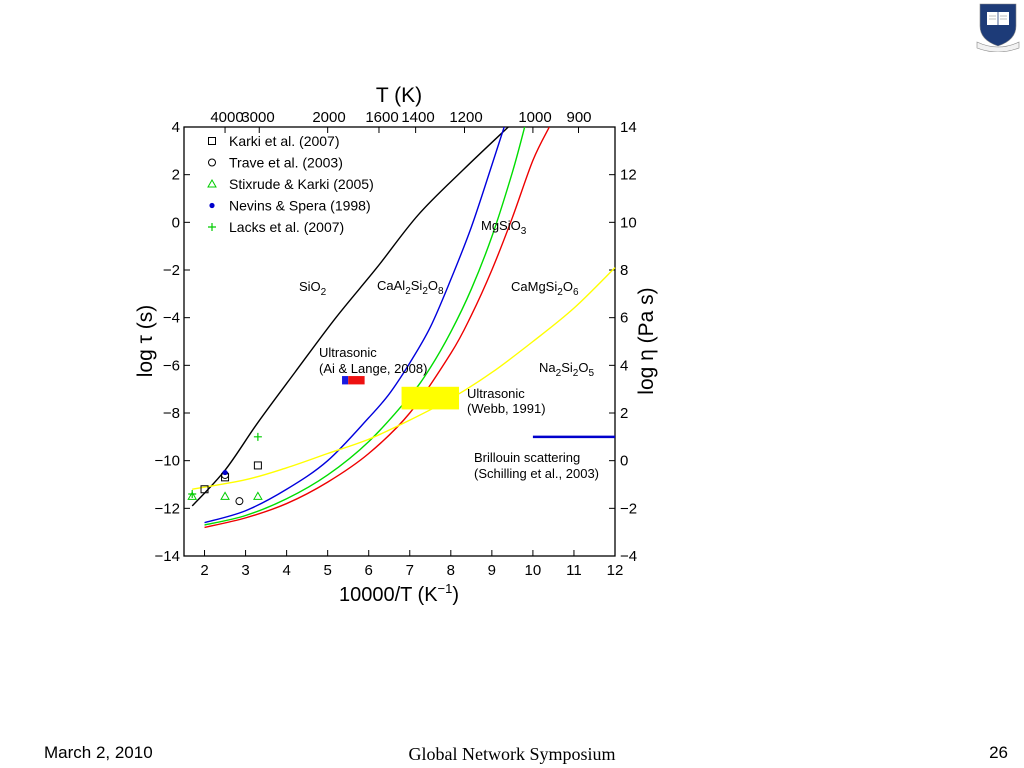  I want to click on x-tick-label: 9, so click(492, 570).